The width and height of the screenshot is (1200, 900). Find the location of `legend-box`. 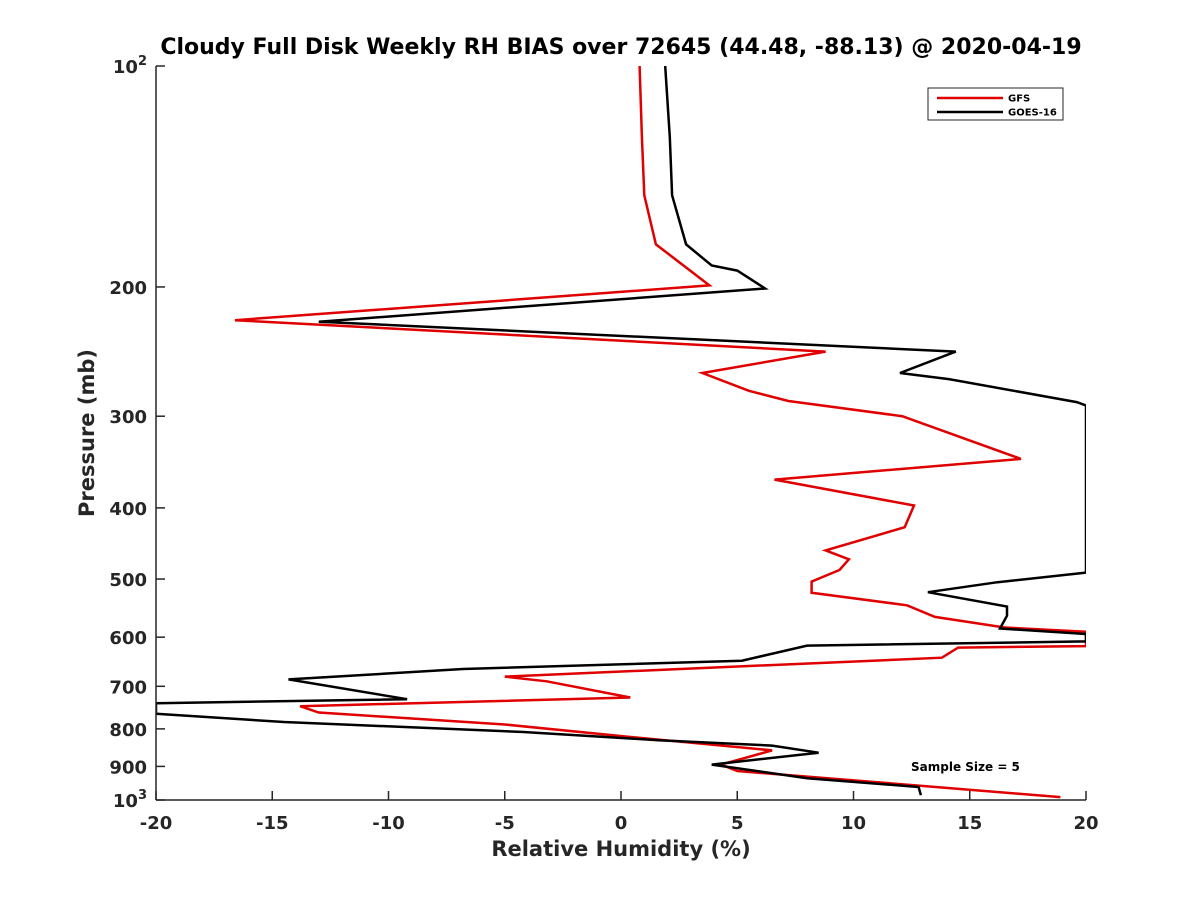

legend-box is located at coordinates (995, 104).